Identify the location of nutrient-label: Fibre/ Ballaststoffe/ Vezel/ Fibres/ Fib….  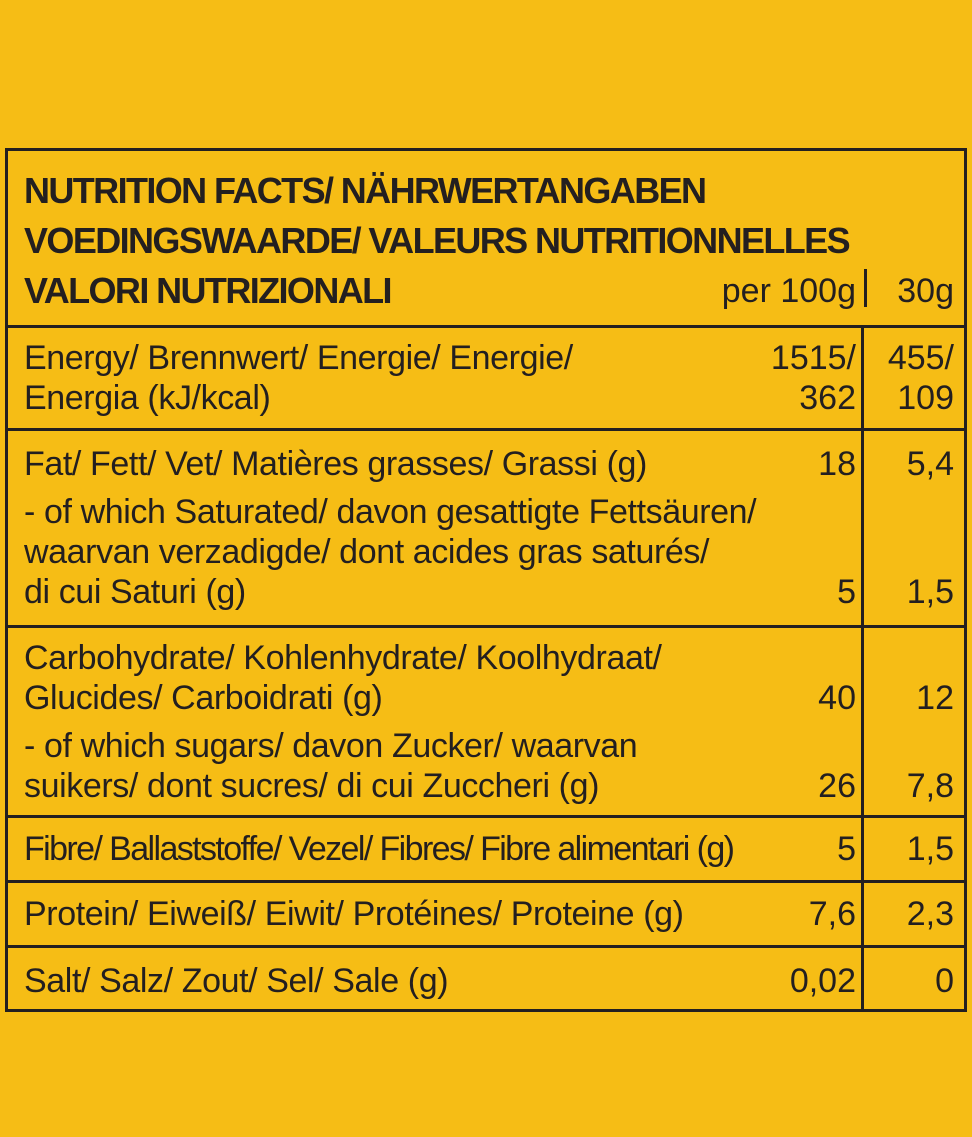
(379, 849).